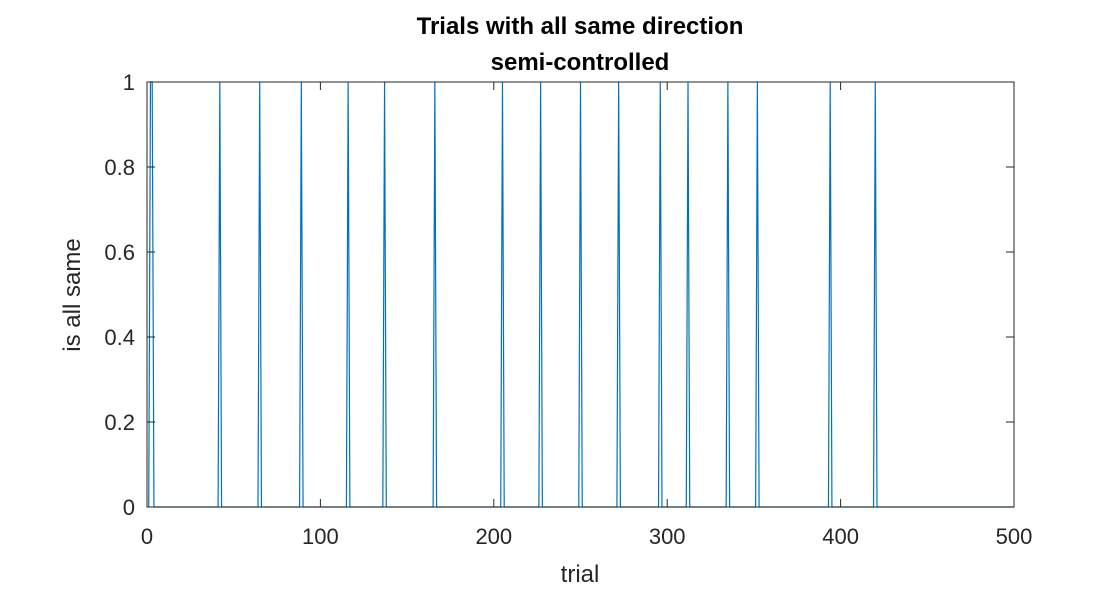 This screenshot has height=590, width=1120. I want to click on x-tick-label: 300, so click(667, 536).